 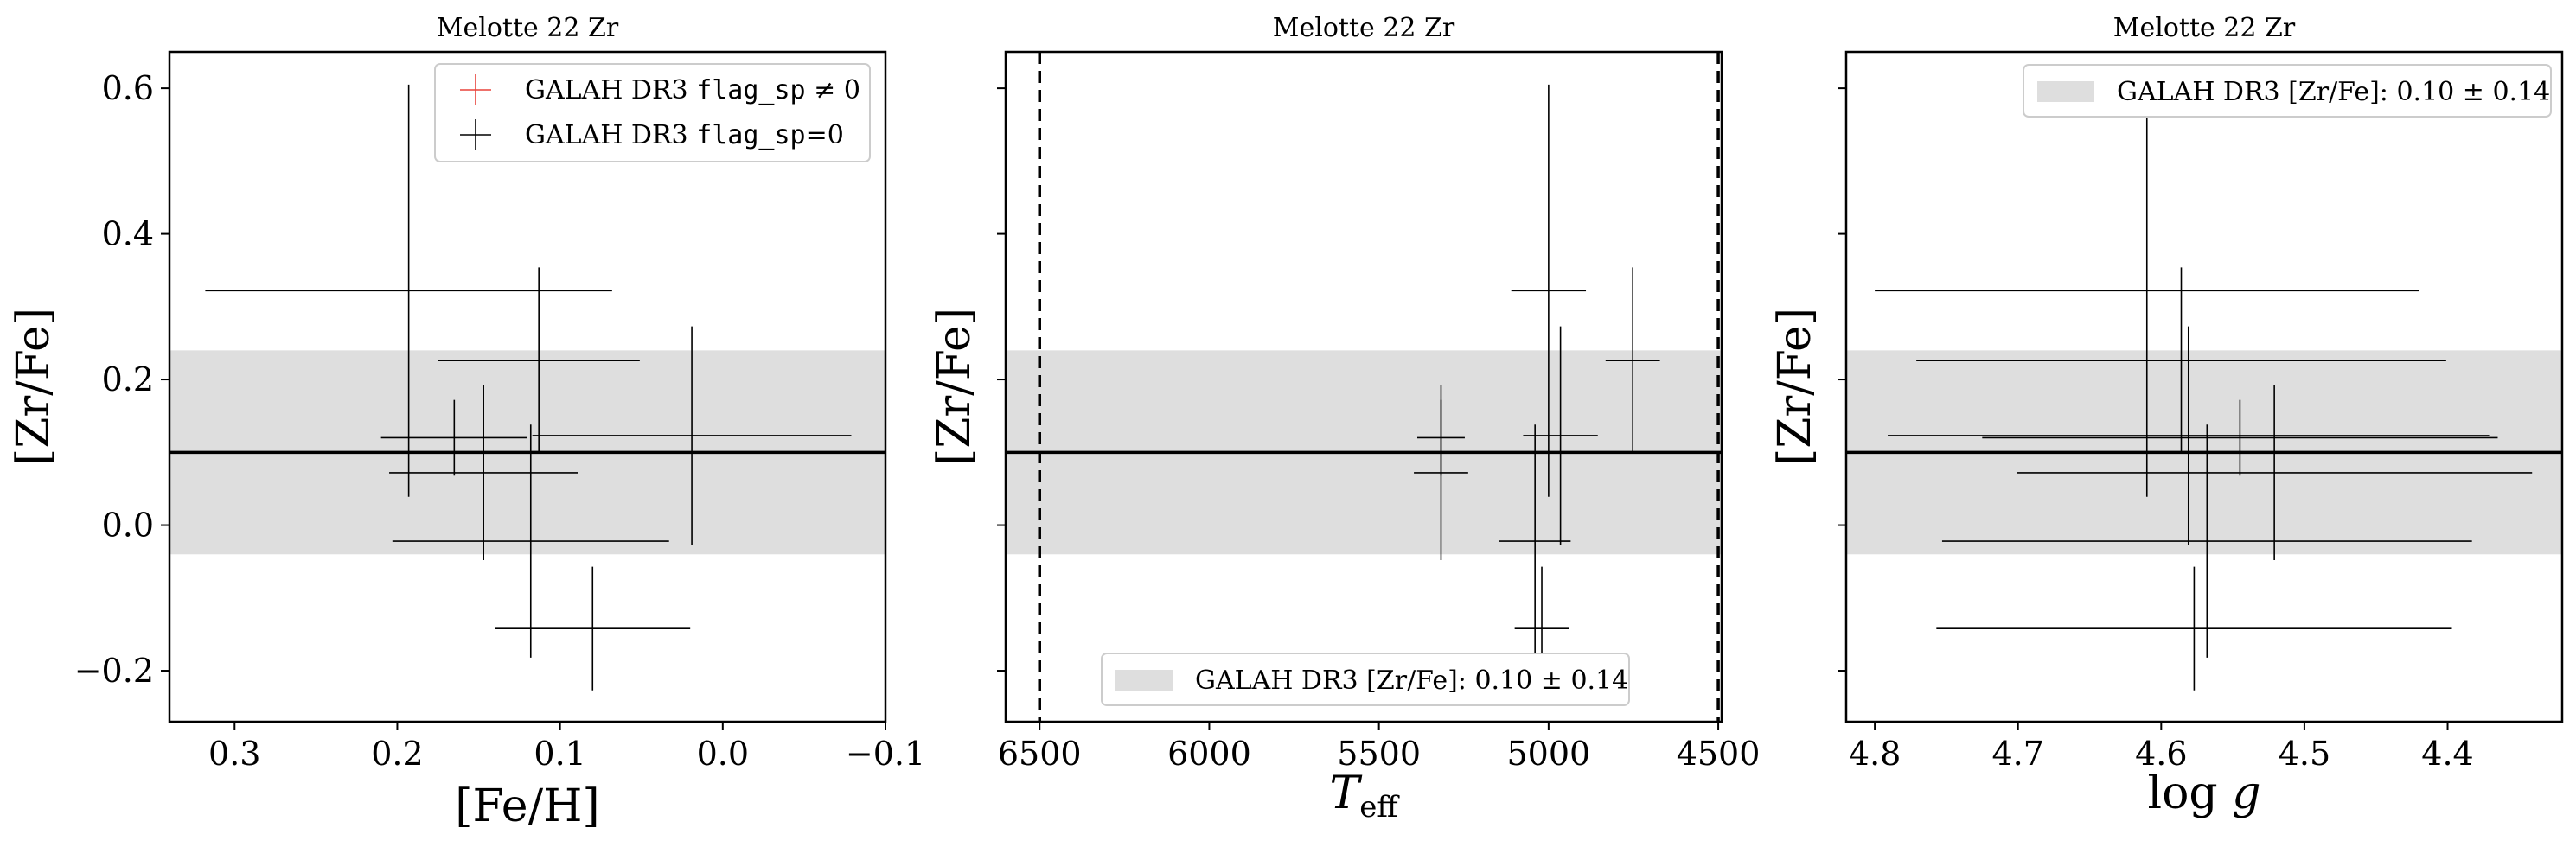 I want to click on x-tick-label: 5000, so click(x=1549, y=754).